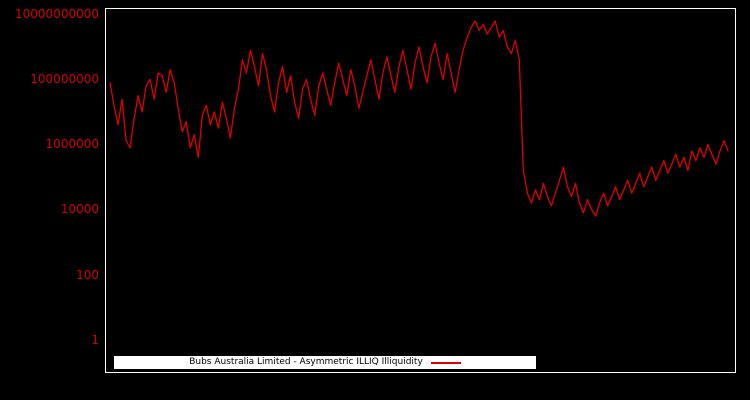 This screenshot has width=750, height=400. What do you see at coordinates (87, 275) in the screenshot?
I see `y-tick-label: 100` at bounding box center [87, 275].